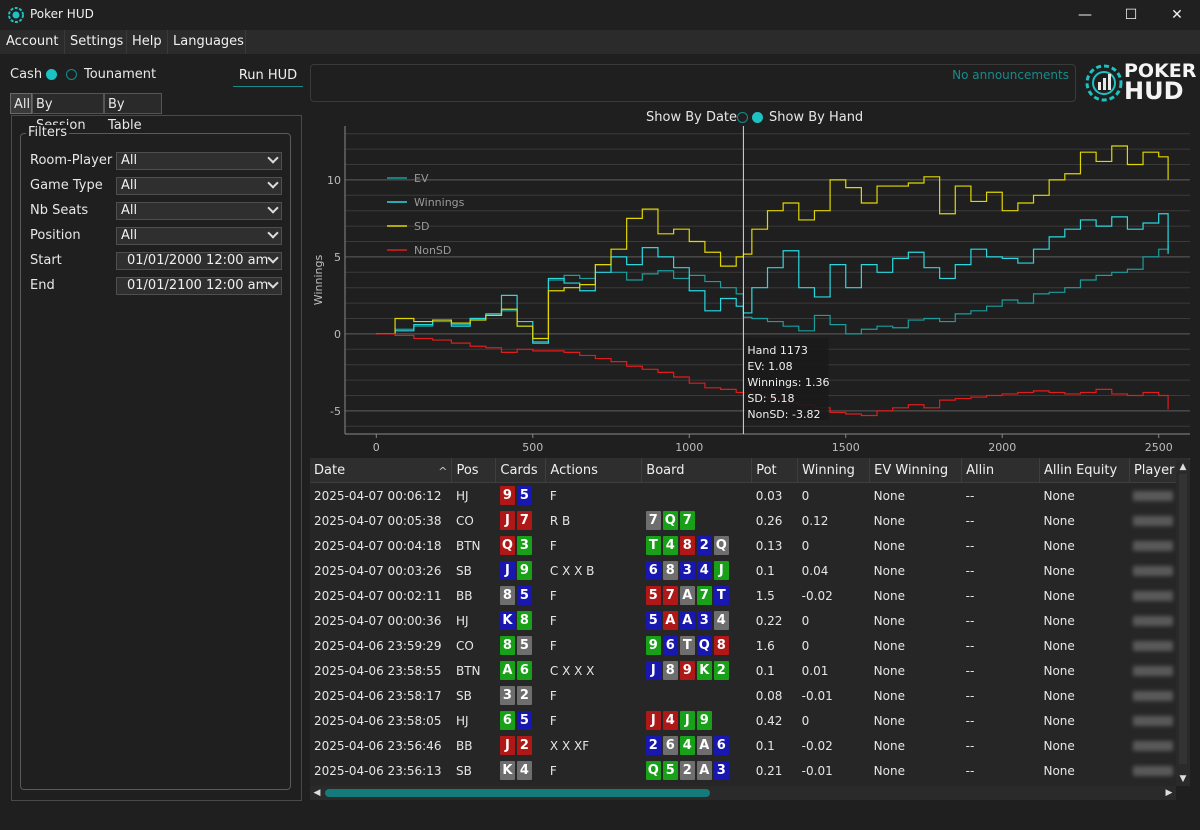 Image resolution: width=1200 pixels, height=830 pixels. What do you see at coordinates (199, 286) in the screenshot?
I see `filter-end-date: 01/01/2100 12:00 am` at bounding box center [199, 286].